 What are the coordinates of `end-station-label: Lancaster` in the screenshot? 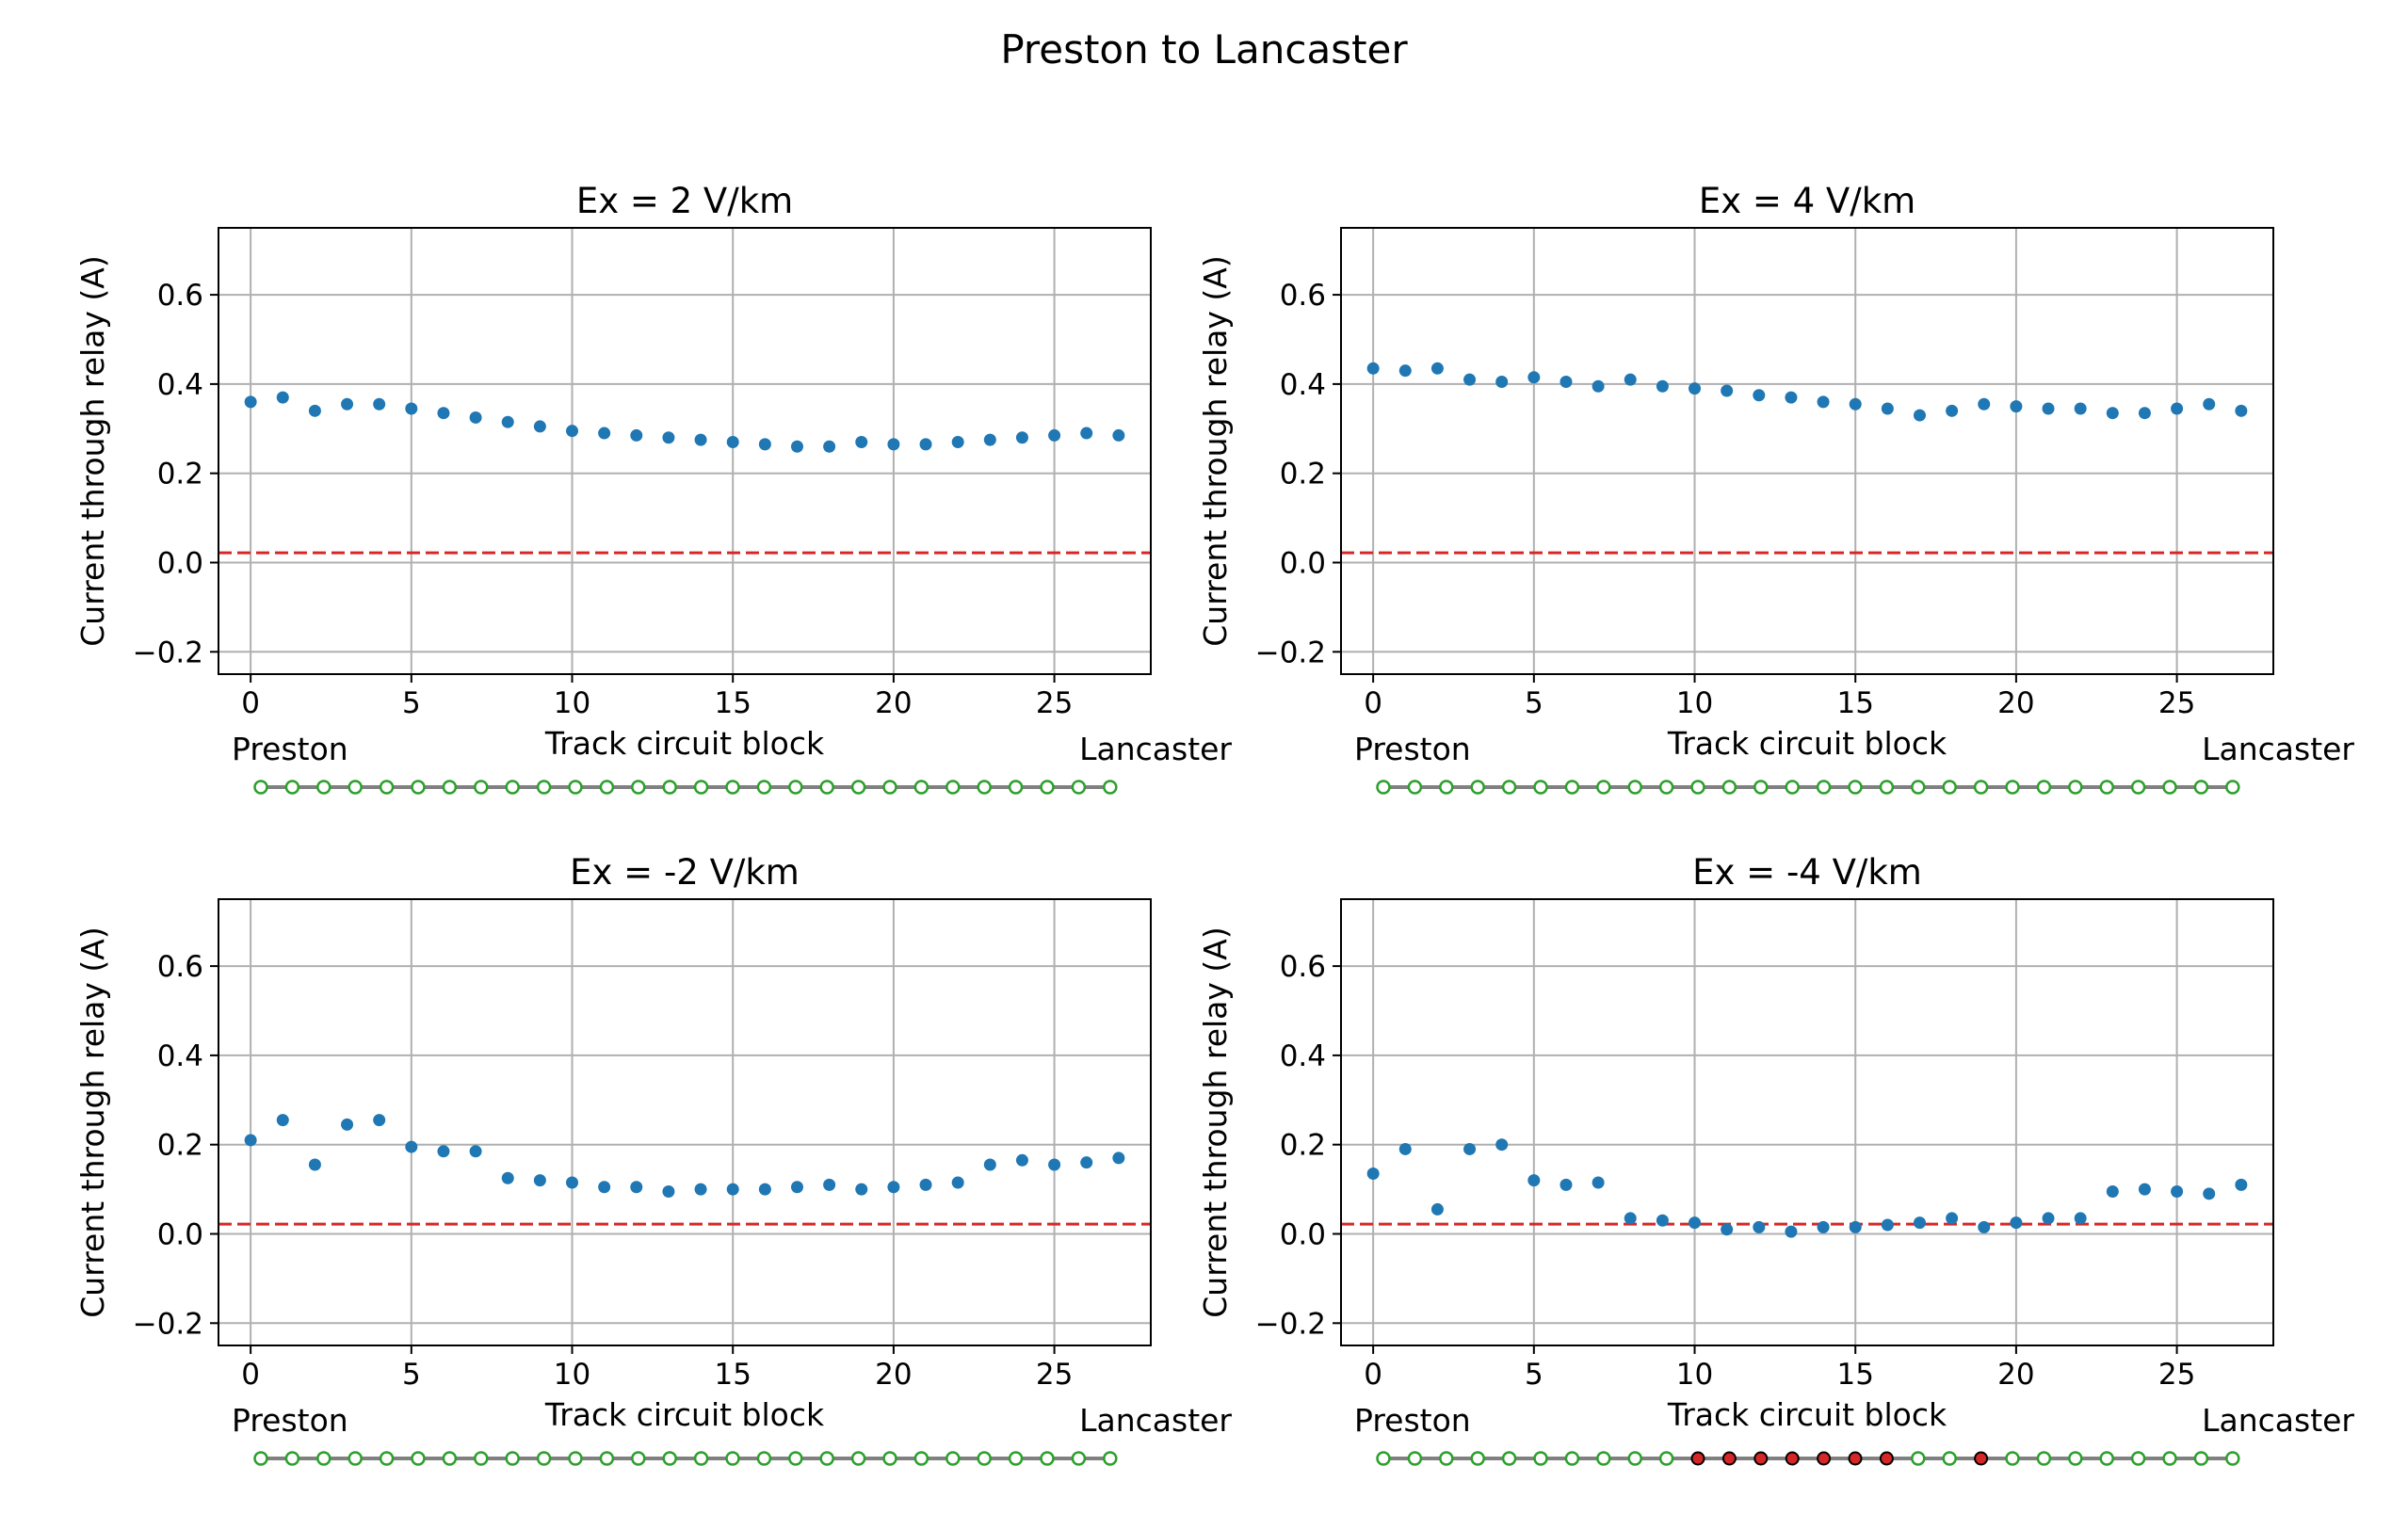 It's located at (1155, 1420).